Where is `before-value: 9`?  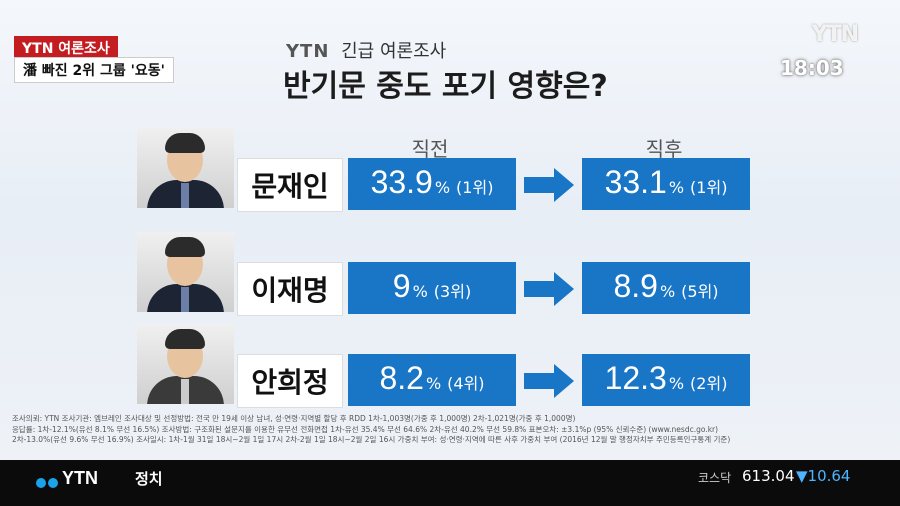 before-value: 9 is located at coordinates (401, 286).